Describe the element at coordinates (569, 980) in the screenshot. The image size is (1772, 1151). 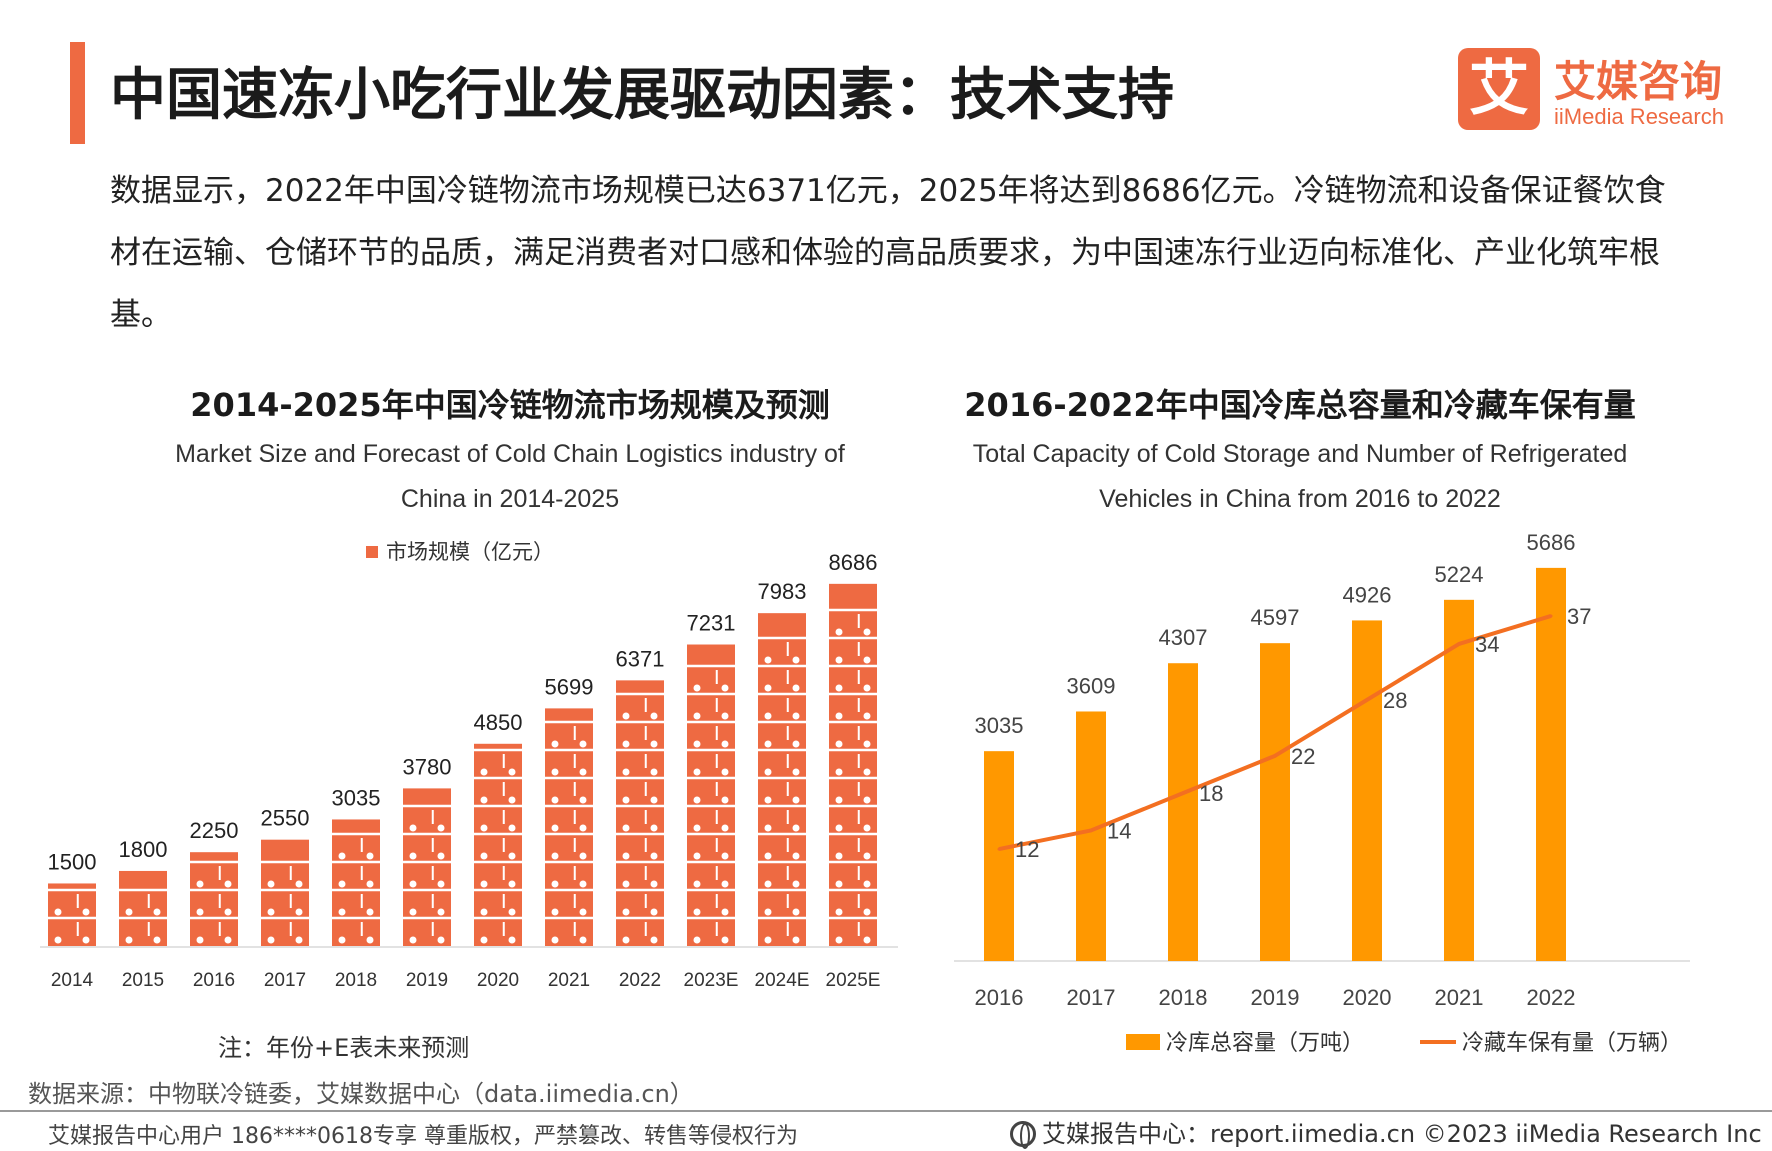
I see `chart1-tick-label-2021: 2021` at that location.